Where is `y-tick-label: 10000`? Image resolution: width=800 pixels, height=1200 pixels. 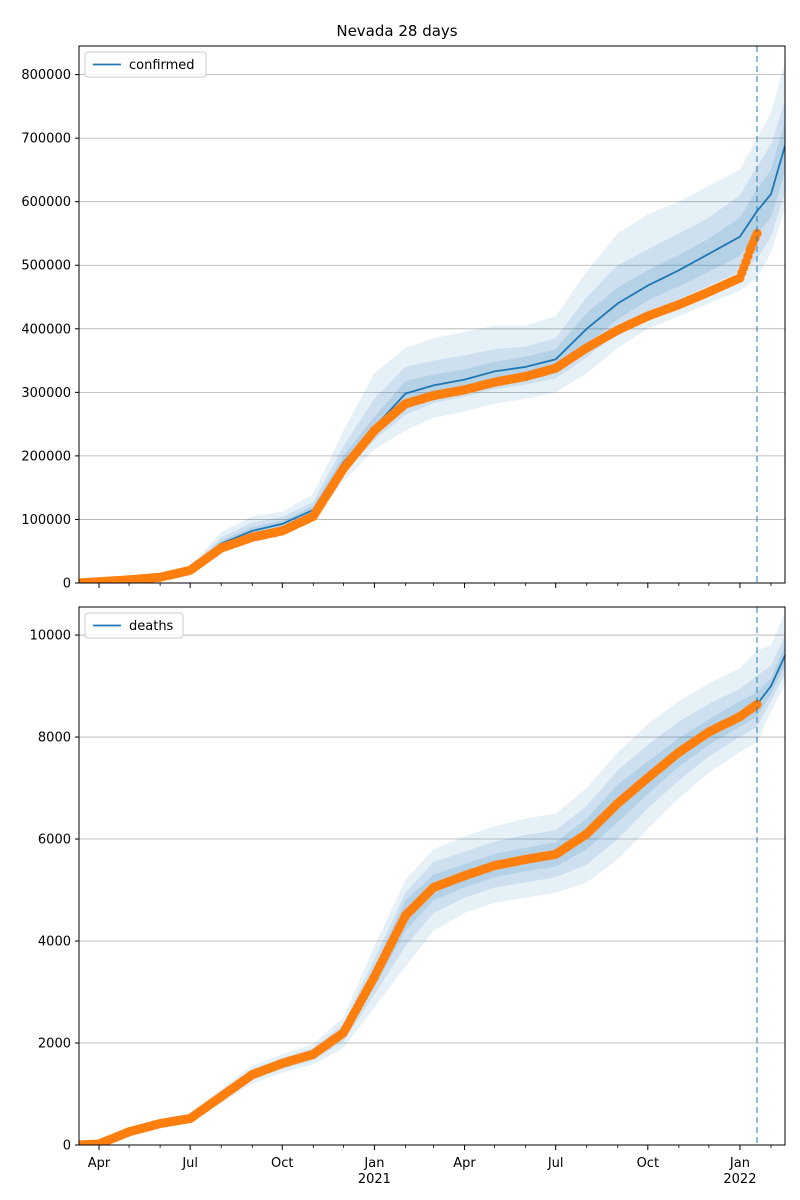
y-tick-label: 10000 is located at coordinates (50, 636).